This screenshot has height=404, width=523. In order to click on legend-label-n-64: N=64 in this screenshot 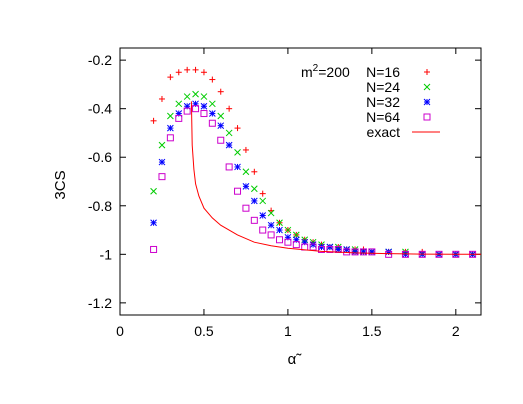, I will do `click(383, 117)`.